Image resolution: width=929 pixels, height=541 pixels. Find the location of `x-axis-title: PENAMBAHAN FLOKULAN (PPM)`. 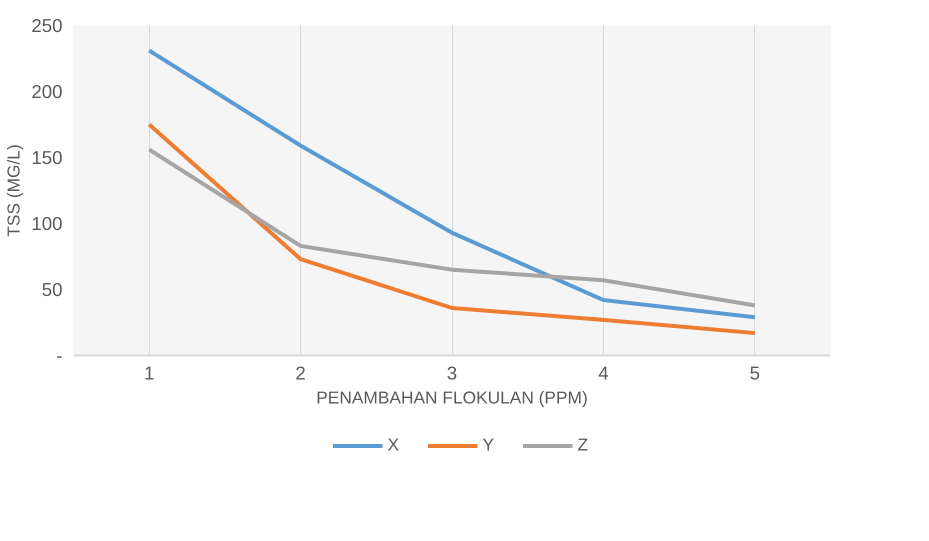

x-axis-title: PENAMBAHAN FLOKULAN (PPM) is located at coordinates (452, 398).